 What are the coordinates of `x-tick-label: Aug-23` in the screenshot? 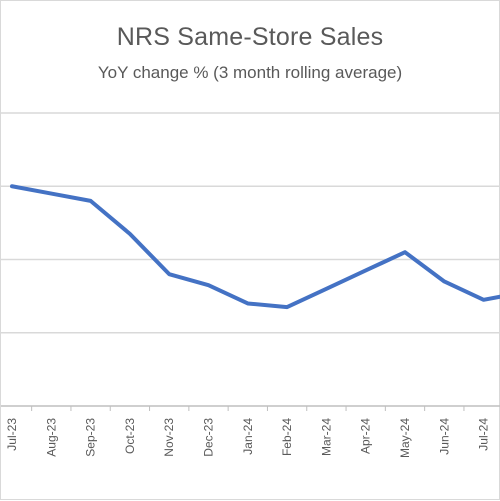 It's located at (51, 437).